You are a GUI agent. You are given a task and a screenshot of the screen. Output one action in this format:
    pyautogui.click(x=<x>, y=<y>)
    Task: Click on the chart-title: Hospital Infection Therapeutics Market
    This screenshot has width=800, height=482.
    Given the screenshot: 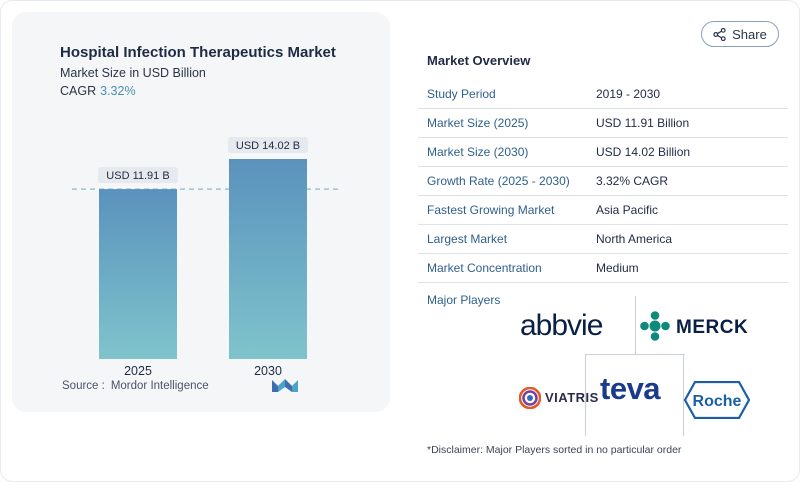 What is the action you would take?
    pyautogui.click(x=198, y=52)
    